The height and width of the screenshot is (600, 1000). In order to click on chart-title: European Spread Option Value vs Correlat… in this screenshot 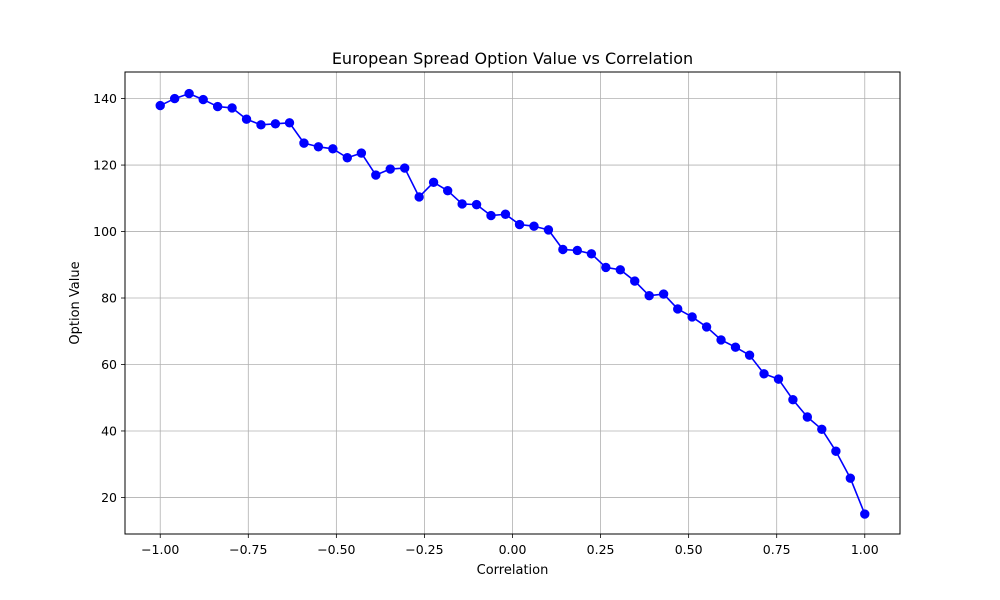, I will do `click(512, 58)`.